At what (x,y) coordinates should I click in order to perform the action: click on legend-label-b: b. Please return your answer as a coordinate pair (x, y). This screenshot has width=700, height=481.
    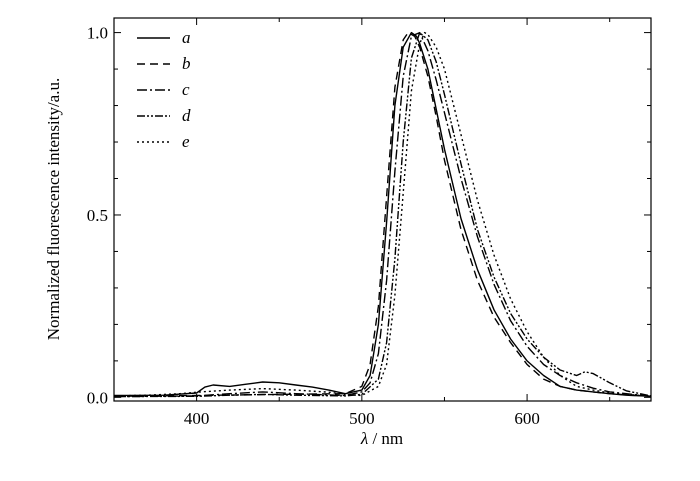
    Looking at the image, I should click on (186, 63).